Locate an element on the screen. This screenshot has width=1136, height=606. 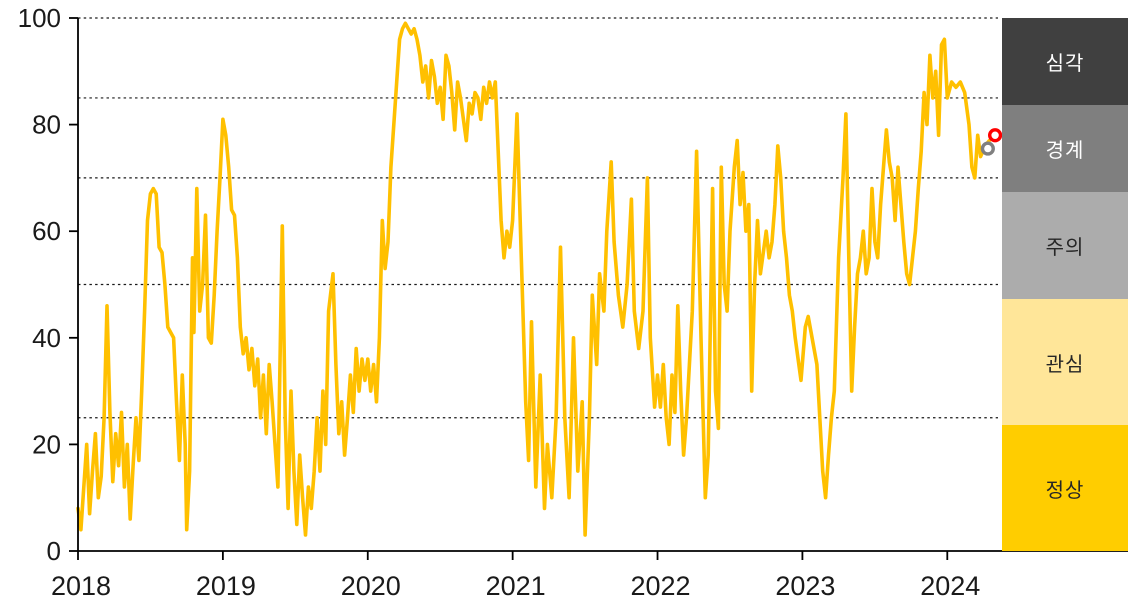
risk-band-severe-label: 심각 is located at coordinates (1065, 64).